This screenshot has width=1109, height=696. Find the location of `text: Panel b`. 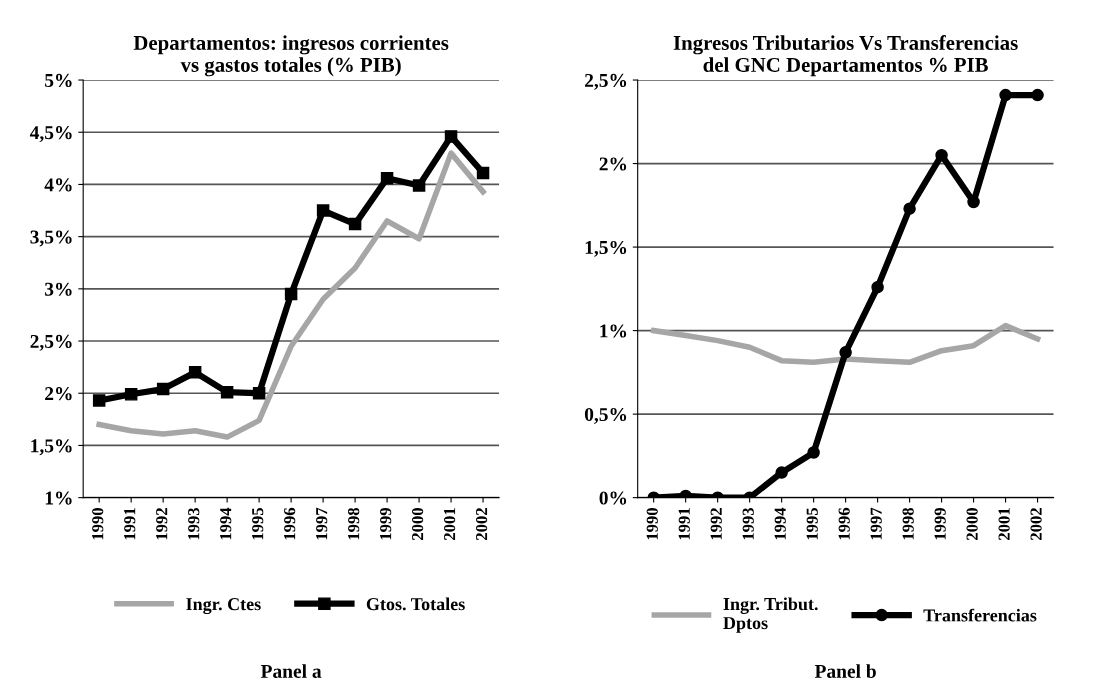

text: Panel b is located at coordinates (845, 671).